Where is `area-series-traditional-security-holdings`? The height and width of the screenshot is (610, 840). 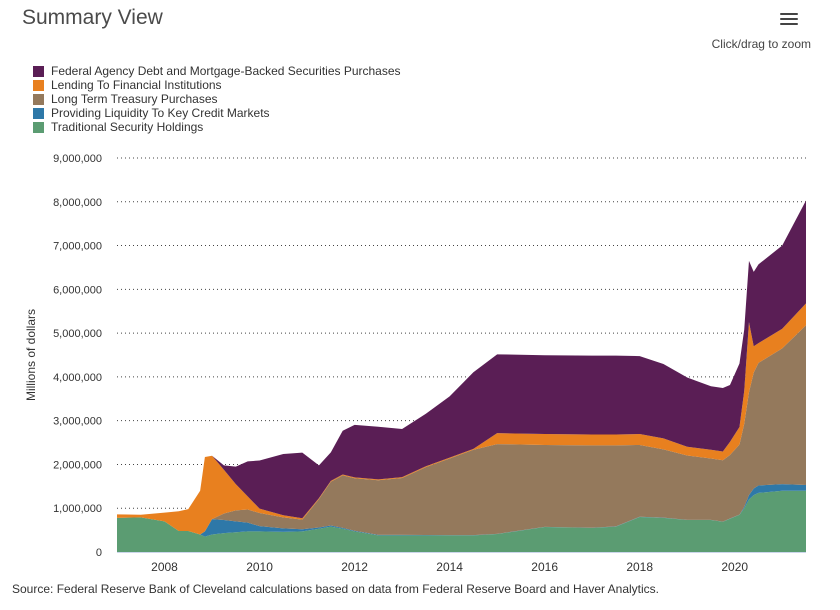 area-series-traditional-security-holdings is located at coordinates (461, 521).